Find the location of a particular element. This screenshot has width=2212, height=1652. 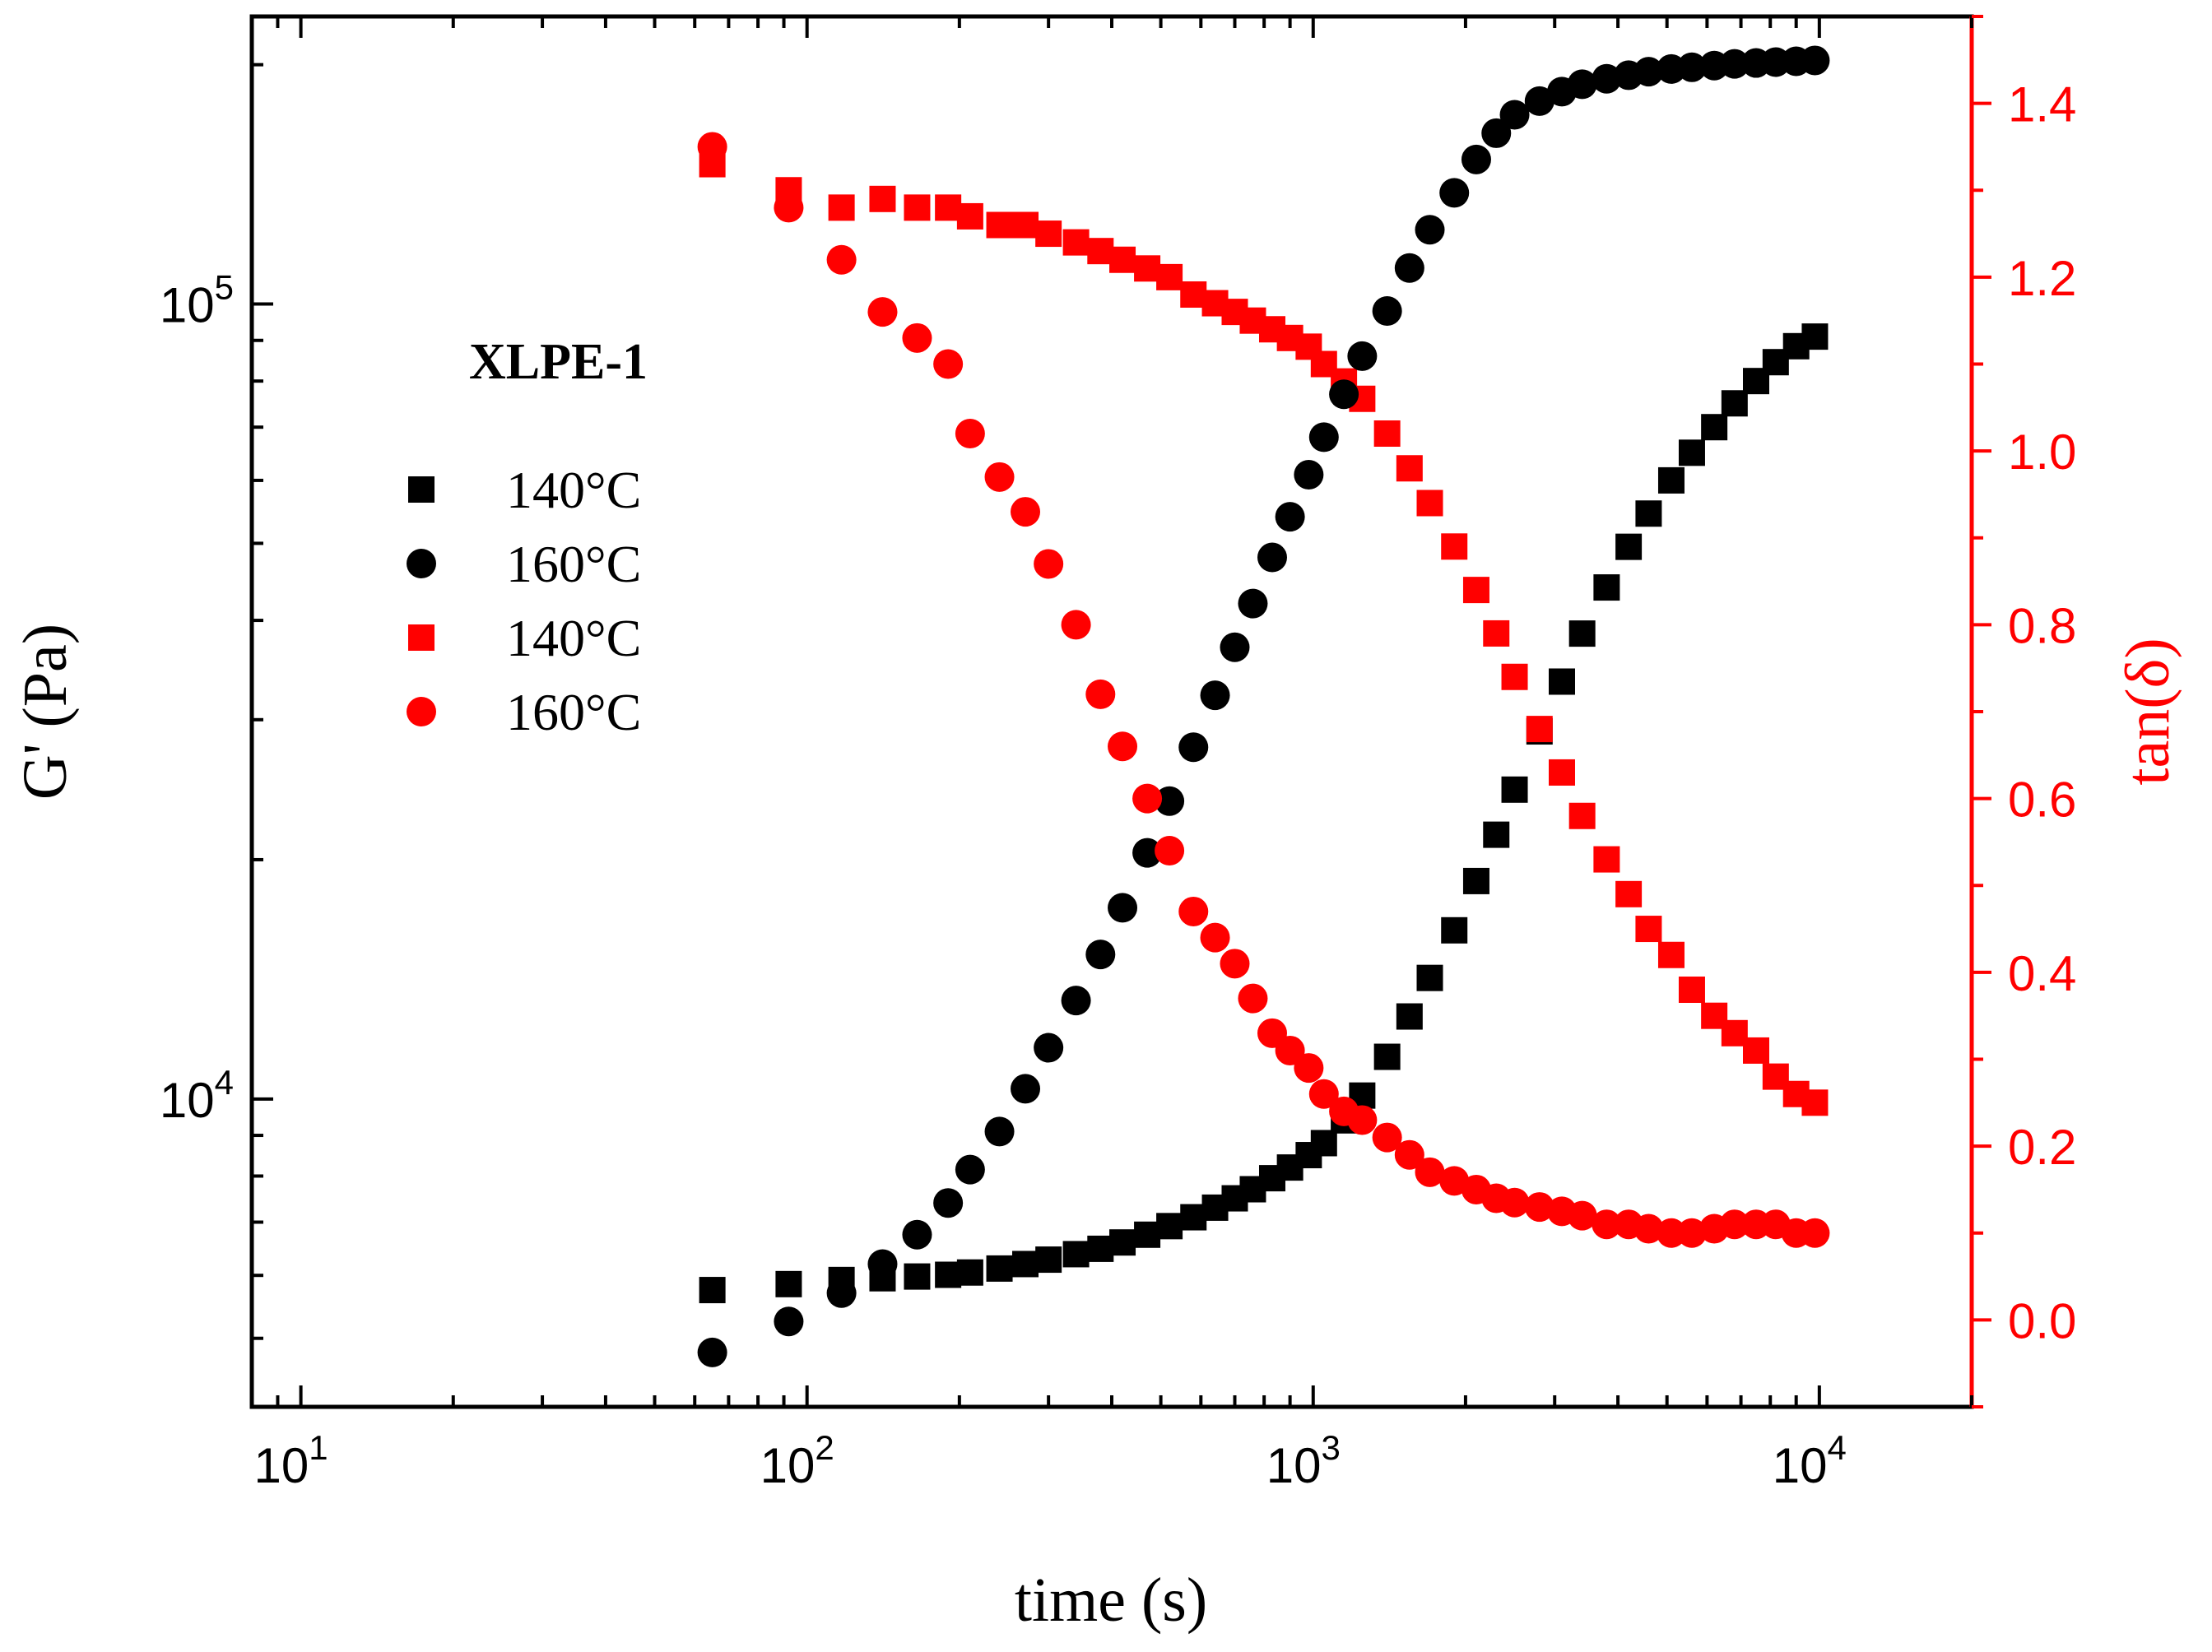

y-tick-label: 10⁵ is located at coordinates (197, 301).